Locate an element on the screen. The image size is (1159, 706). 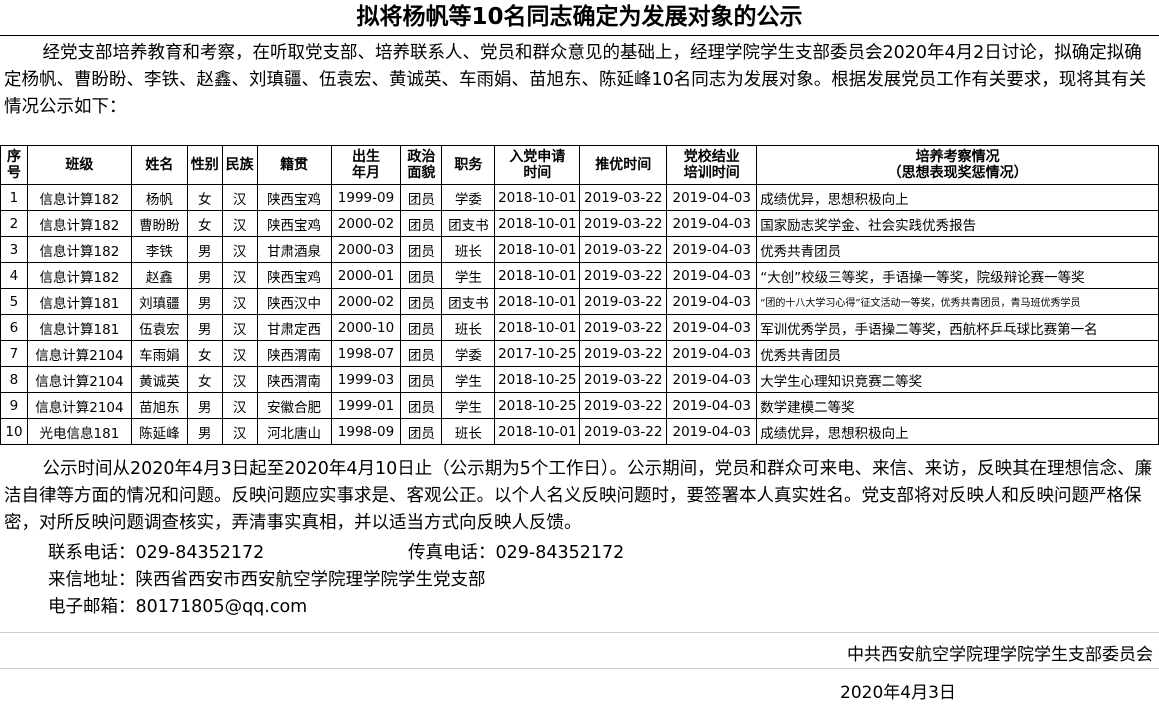
table-cell: 学委 is located at coordinates (468, 353).